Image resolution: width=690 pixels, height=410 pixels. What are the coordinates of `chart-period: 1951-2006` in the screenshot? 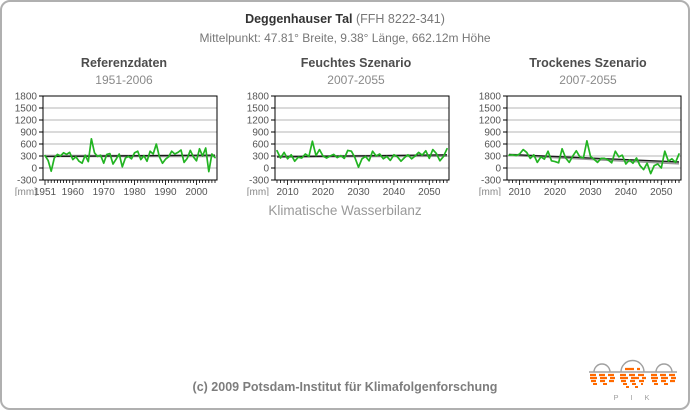 It's located at (124, 80).